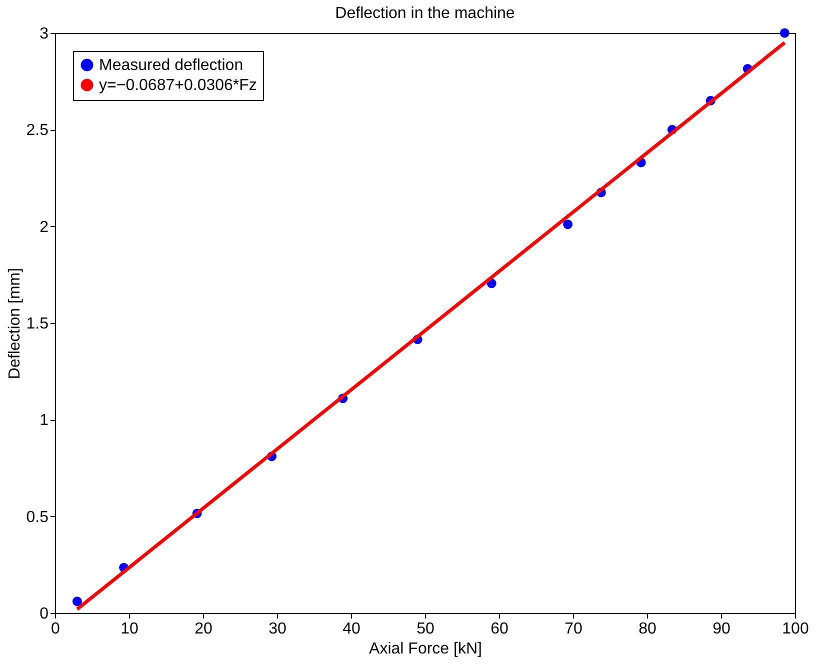 This screenshot has width=827, height=671. What do you see at coordinates (425, 13) in the screenshot?
I see `chart-title: Deflection in the machine` at bounding box center [425, 13].